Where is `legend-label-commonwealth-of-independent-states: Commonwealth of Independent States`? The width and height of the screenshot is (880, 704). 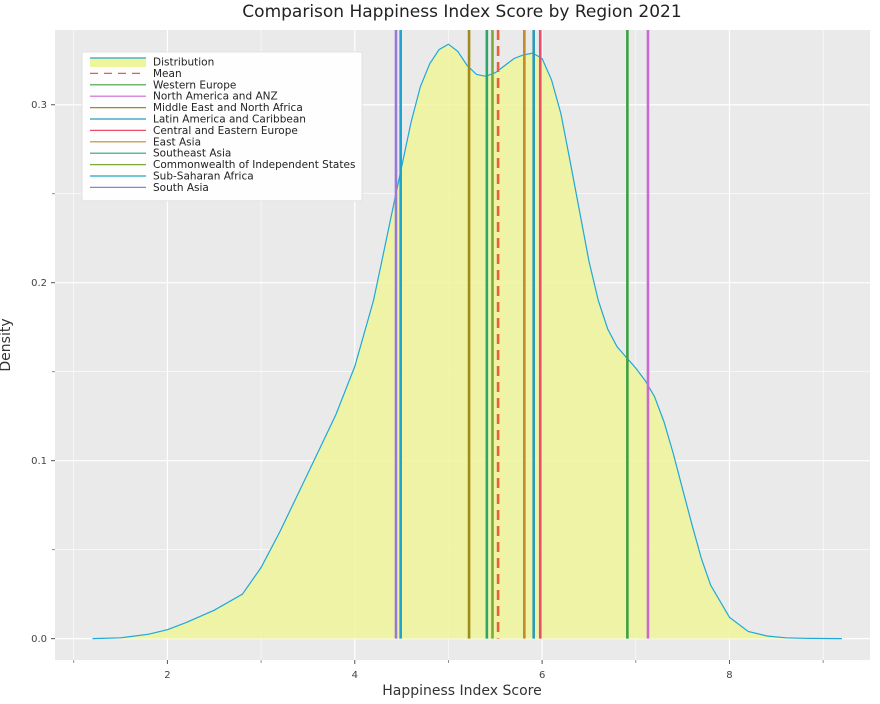
legend-label-commonwealth-of-independent-states: Commonwealth of Independent States is located at coordinates (254, 165).